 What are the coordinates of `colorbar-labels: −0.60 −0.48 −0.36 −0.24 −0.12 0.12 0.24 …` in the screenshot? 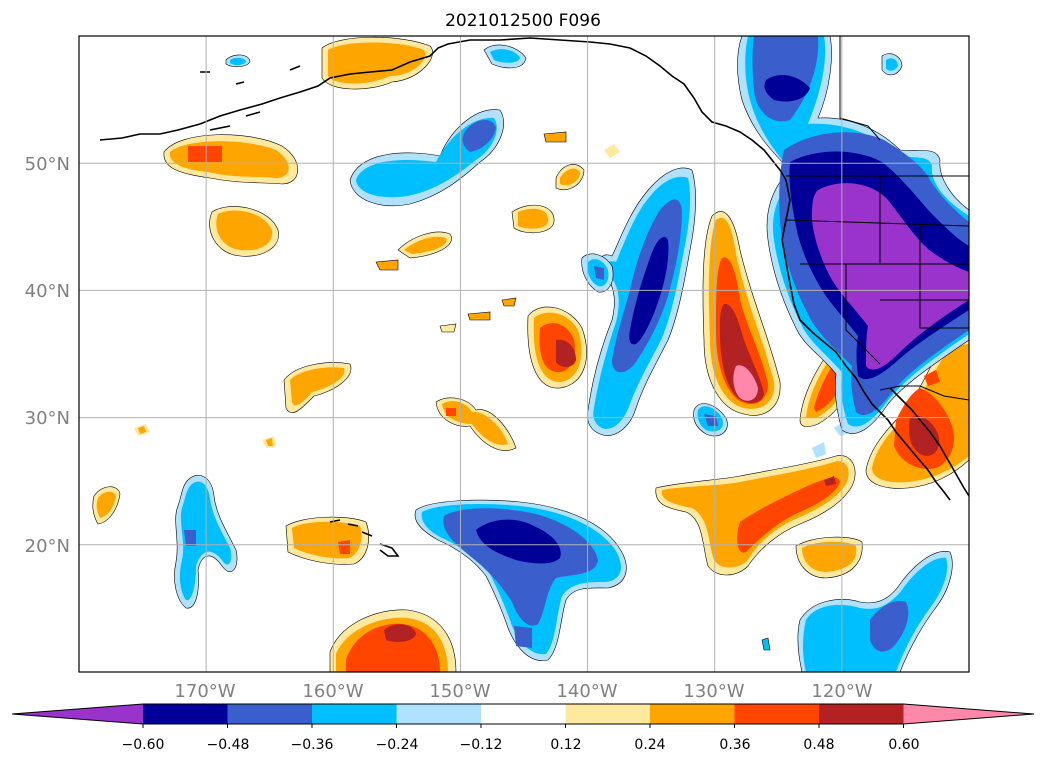 It's located at (521, 745).